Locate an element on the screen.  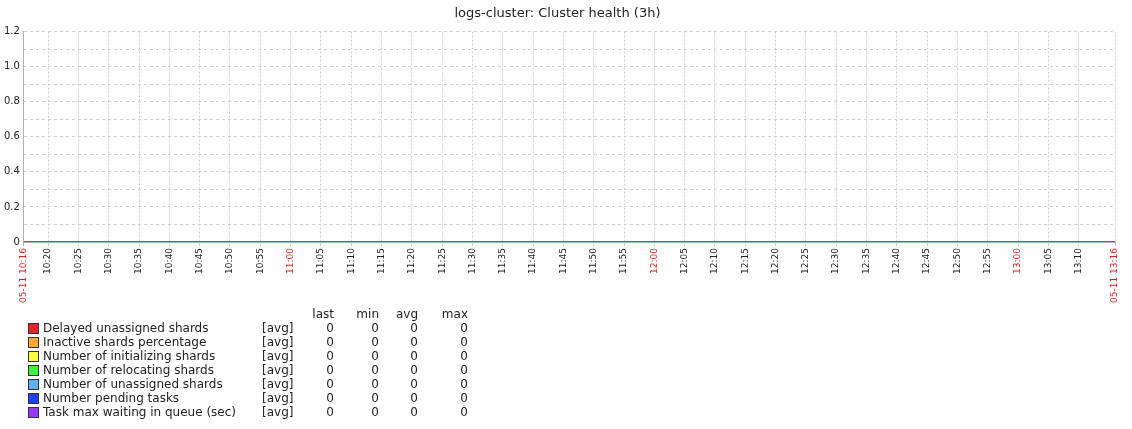
legend-label: Number of initializing shards is located at coordinates (129, 356).